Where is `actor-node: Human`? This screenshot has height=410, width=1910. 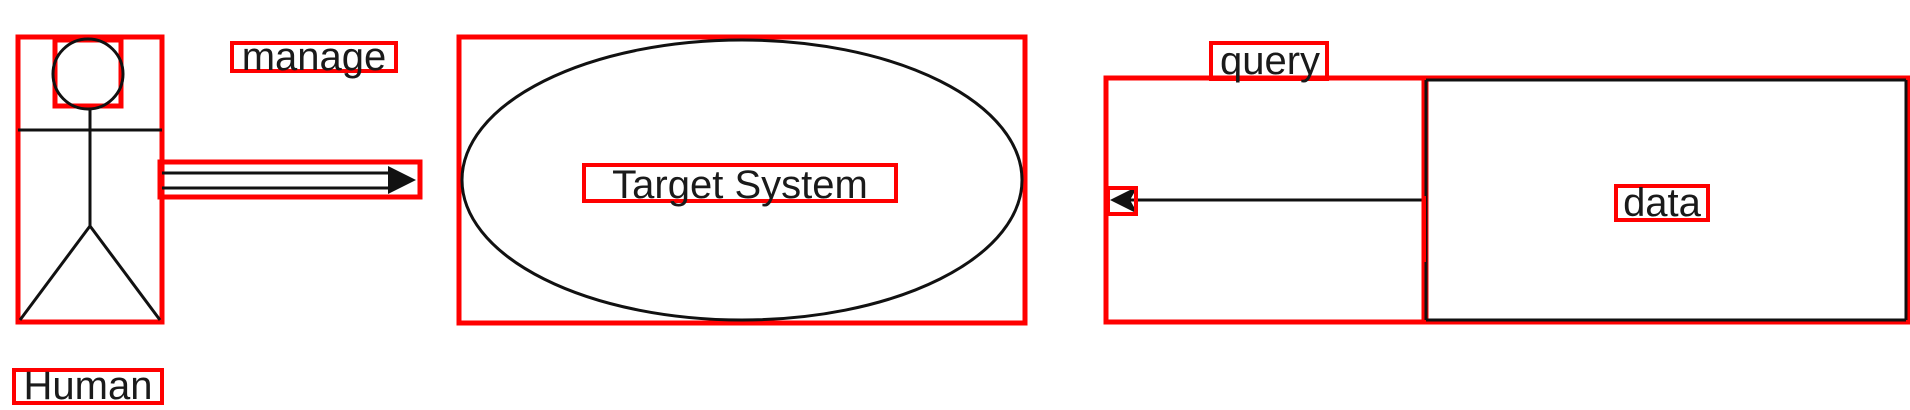 actor-node: Human is located at coordinates (88, 221).